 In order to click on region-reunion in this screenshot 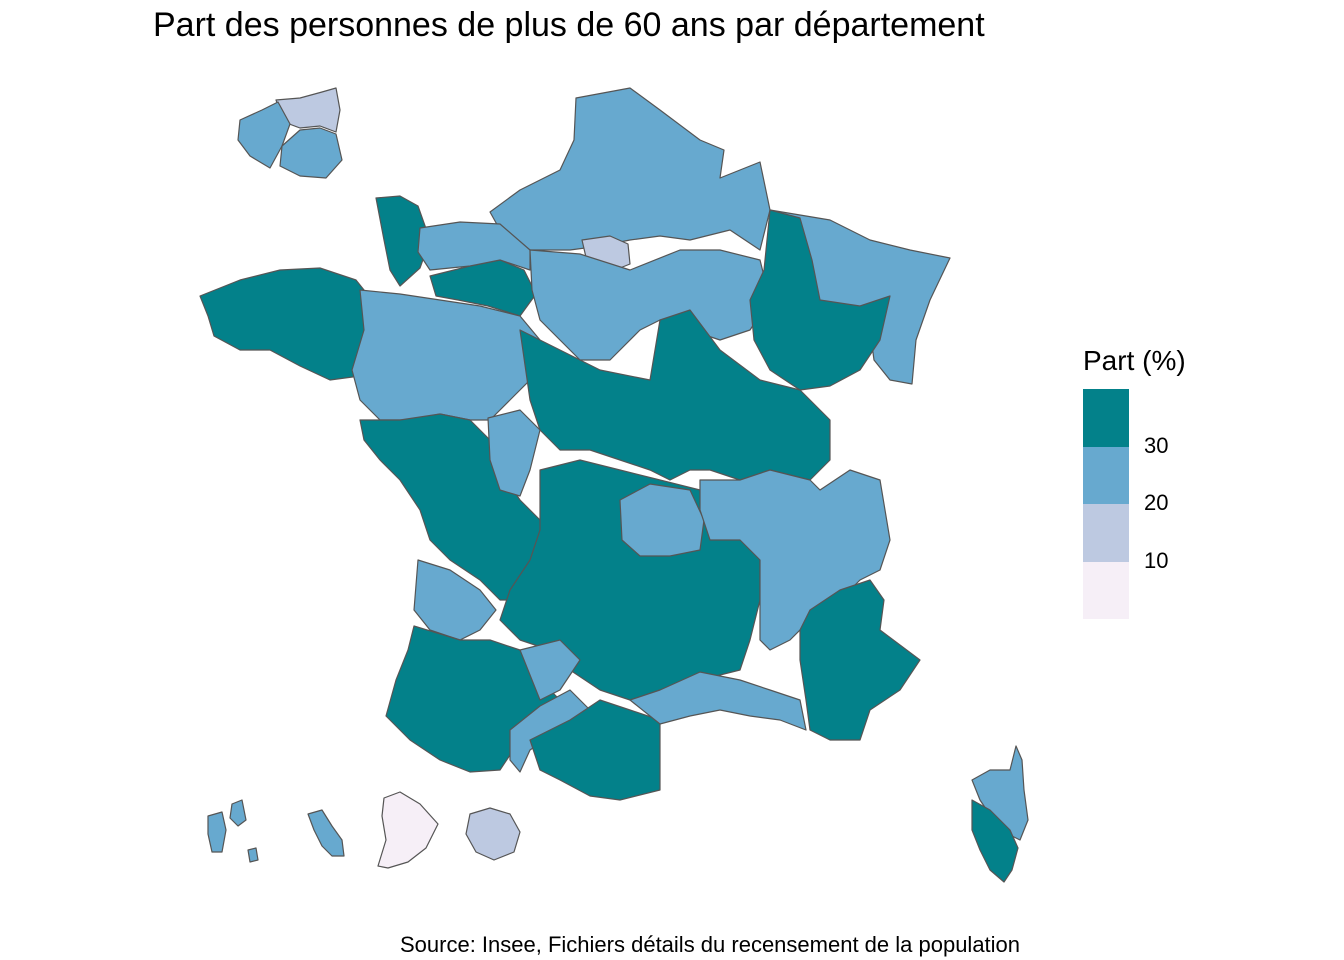, I will do `click(493, 834)`.